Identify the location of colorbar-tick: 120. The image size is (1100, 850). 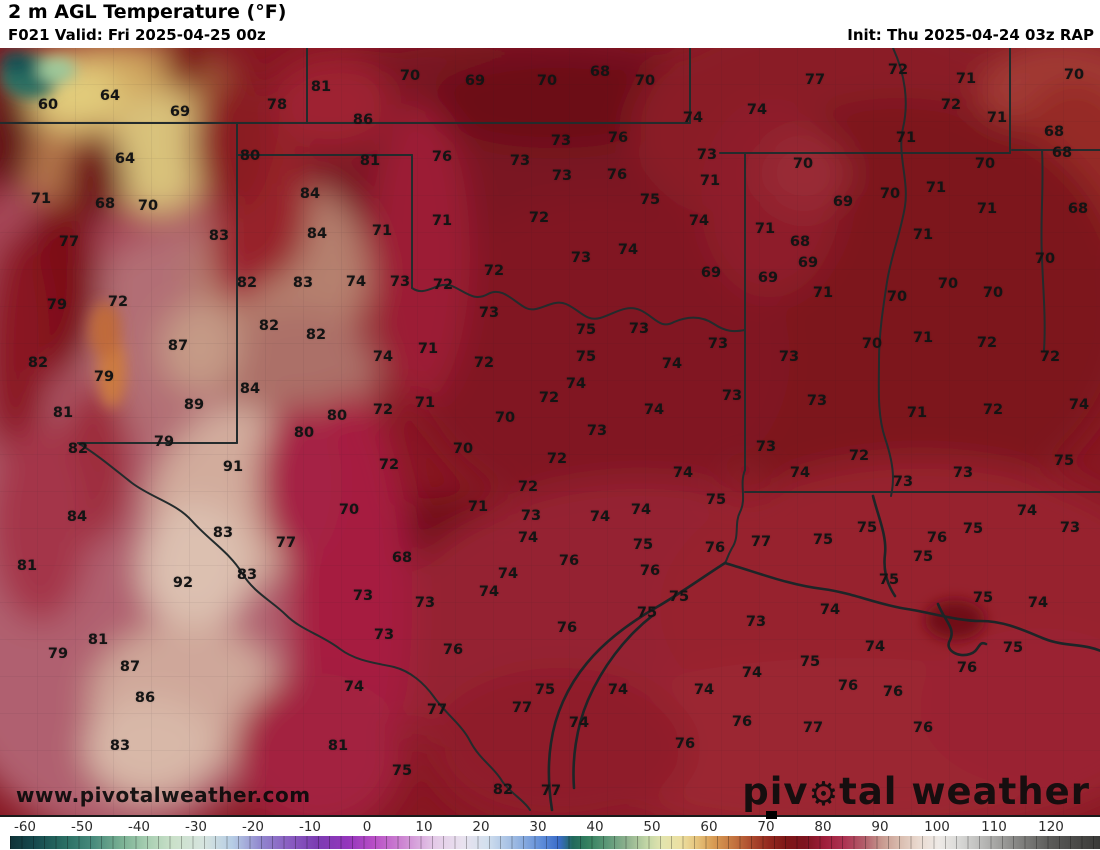
(1051, 827).